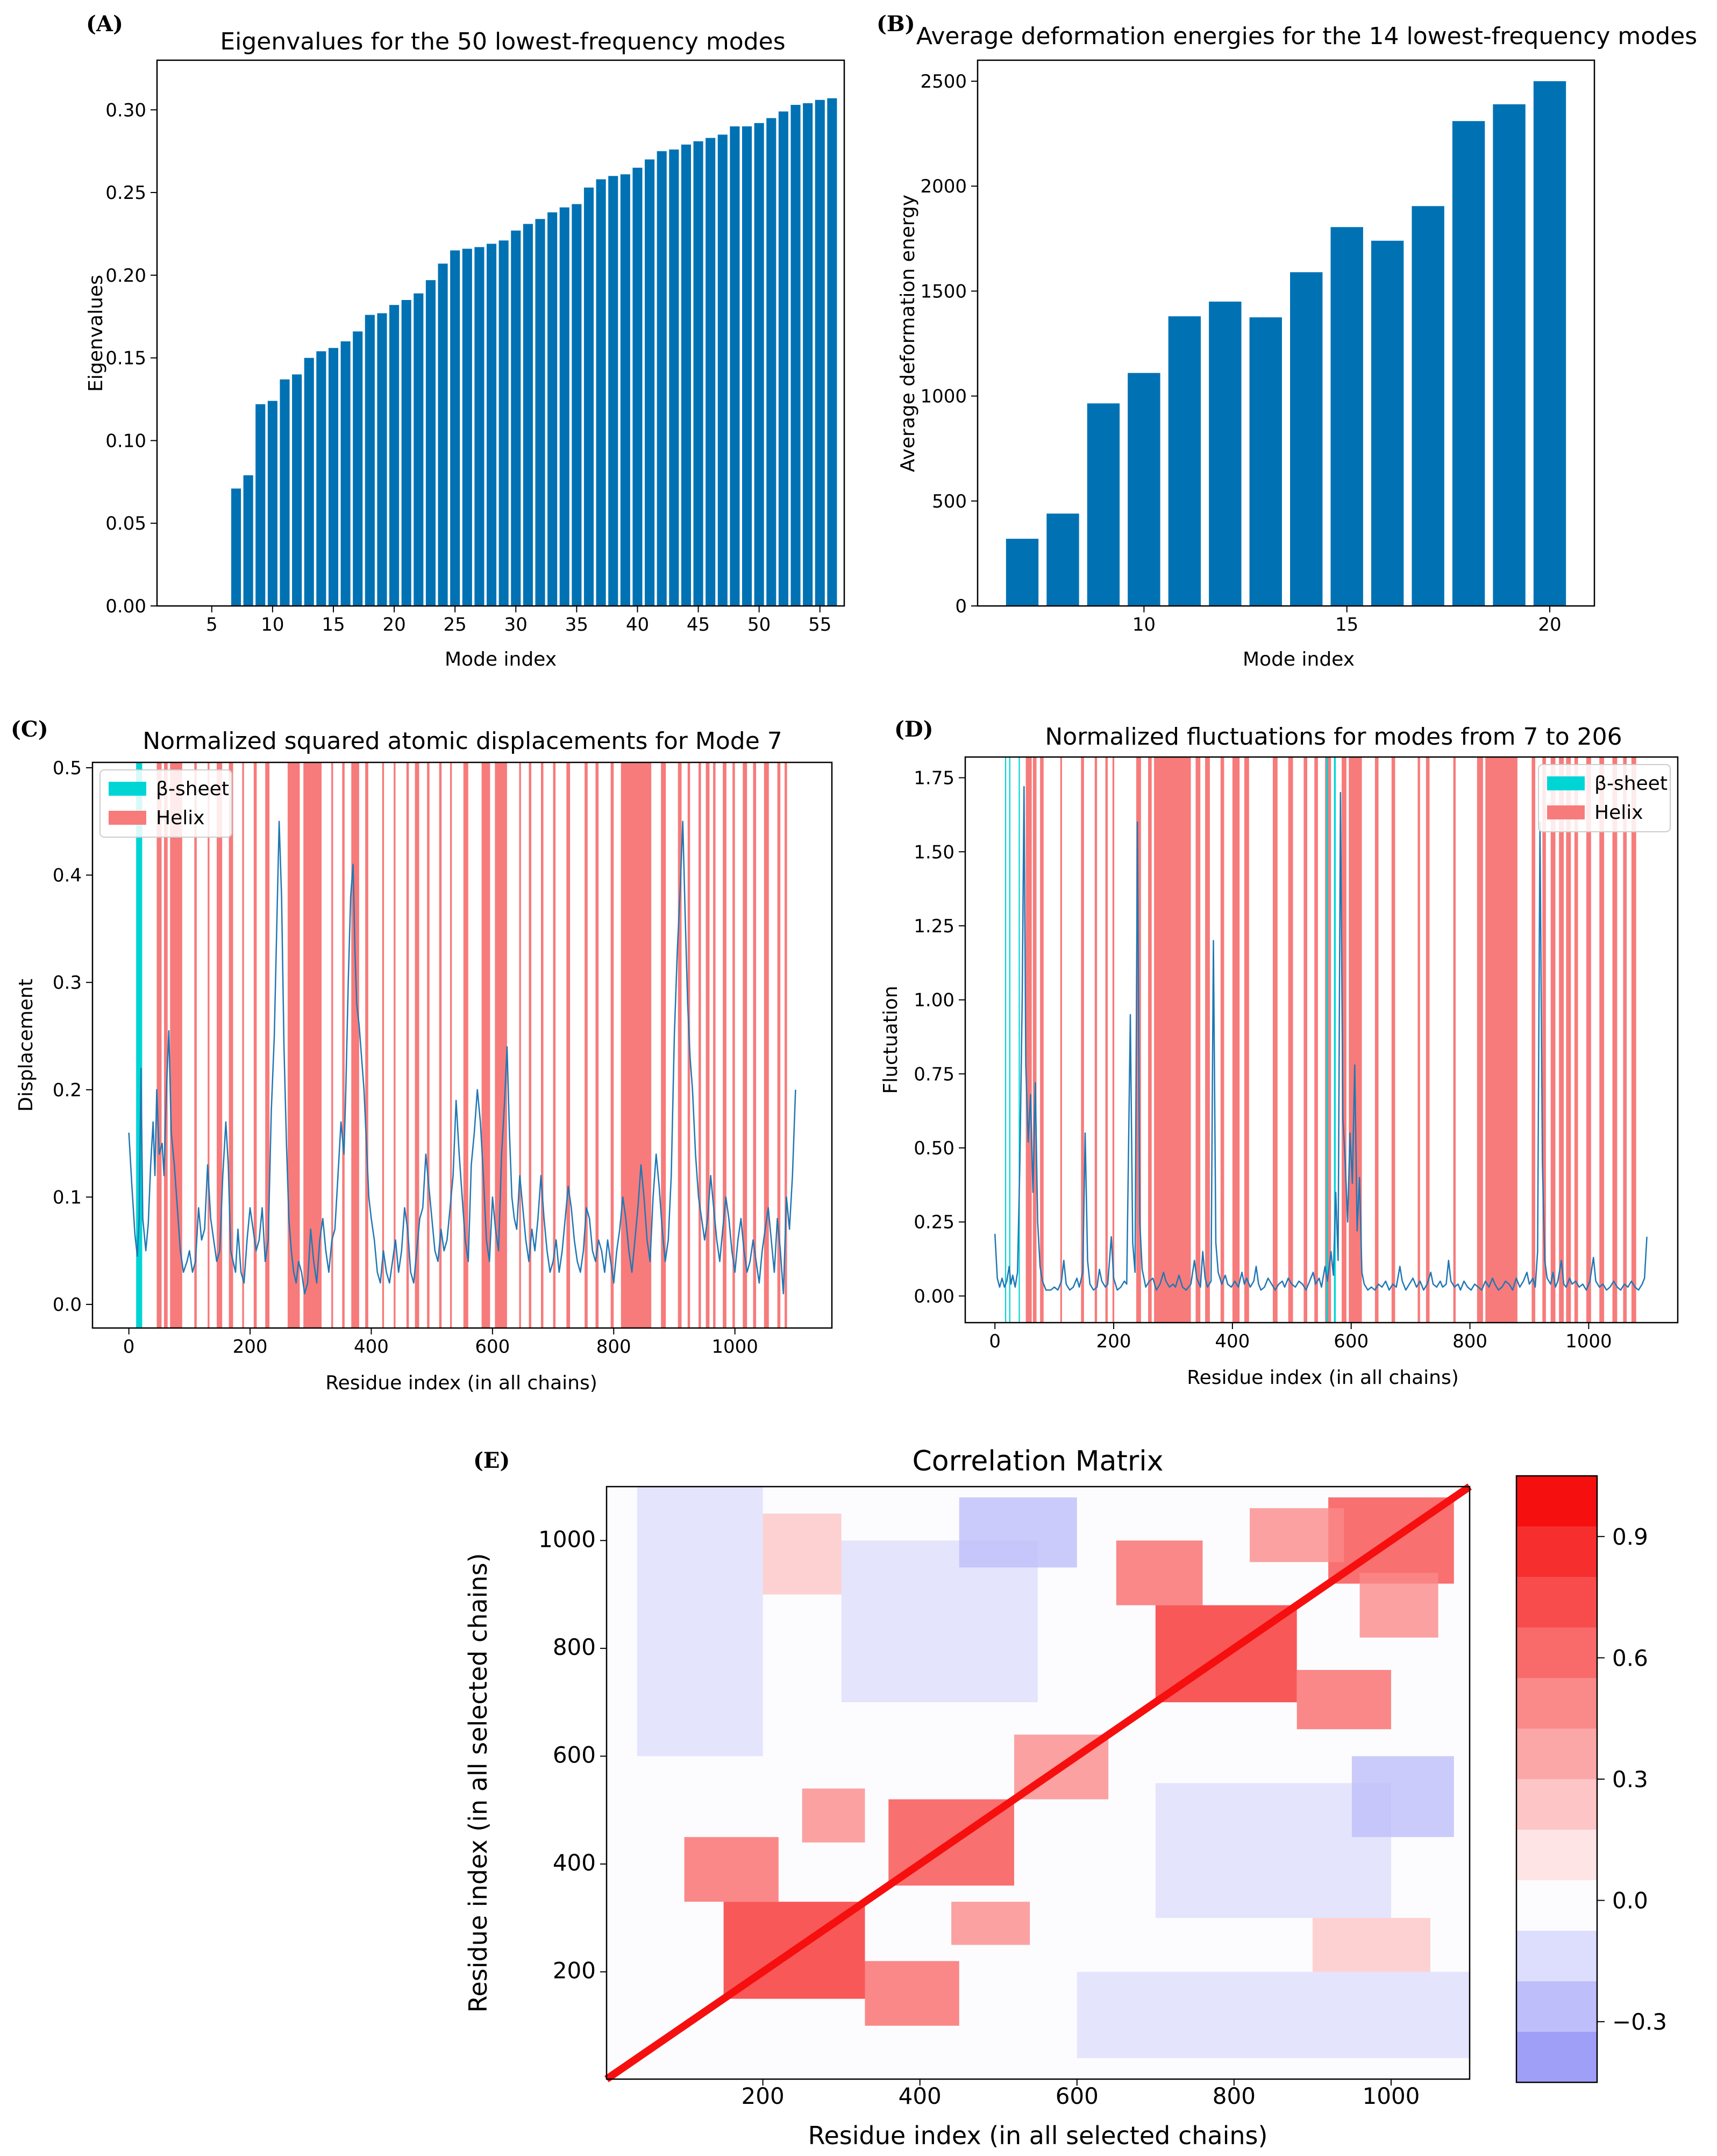 This screenshot has height=2156, width=1717. Describe the element at coordinates (934, 1222) in the screenshot. I see `panel-d-ytick-label: 0.25` at that location.